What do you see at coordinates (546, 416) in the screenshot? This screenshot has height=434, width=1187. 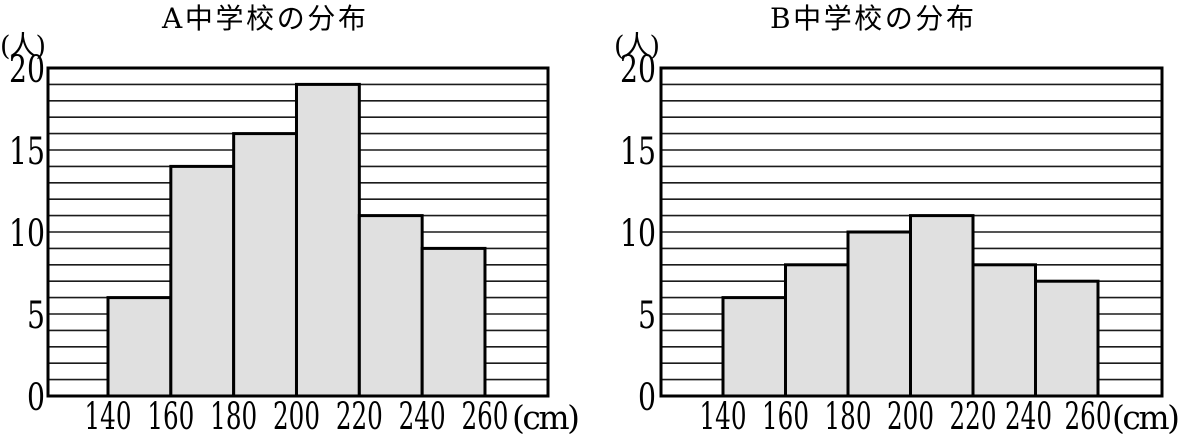 I see `chart-a-x-axis-unit: (cm)` at bounding box center [546, 416].